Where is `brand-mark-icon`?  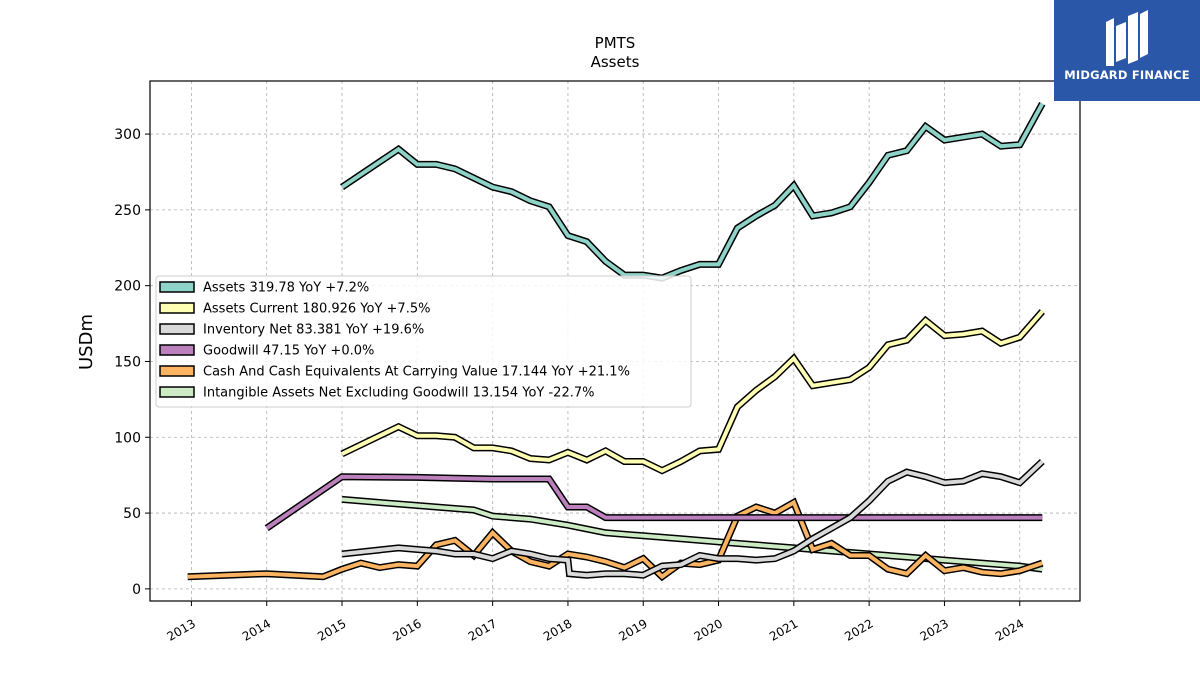
brand-mark-icon is located at coordinates (1127, 38).